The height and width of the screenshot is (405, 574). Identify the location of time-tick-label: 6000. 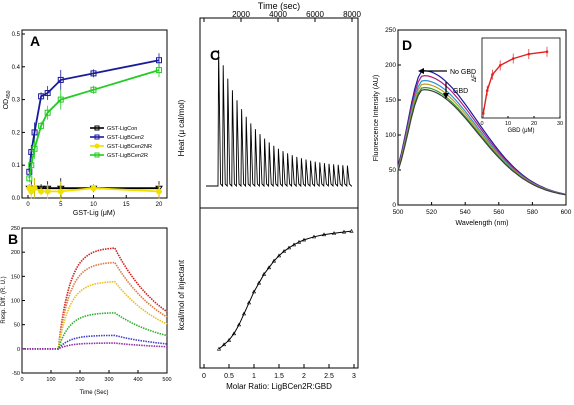
(315, 14).